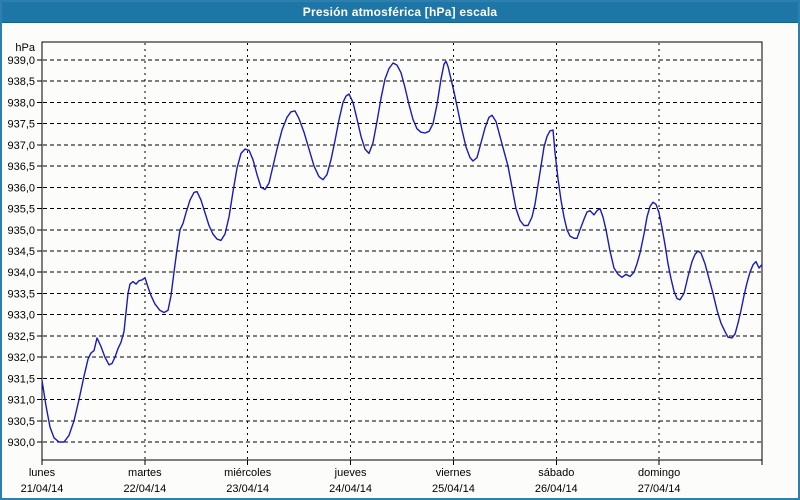 The height and width of the screenshot is (500, 800). I want to click on y-tick-label: 935,5, so click(21, 210).